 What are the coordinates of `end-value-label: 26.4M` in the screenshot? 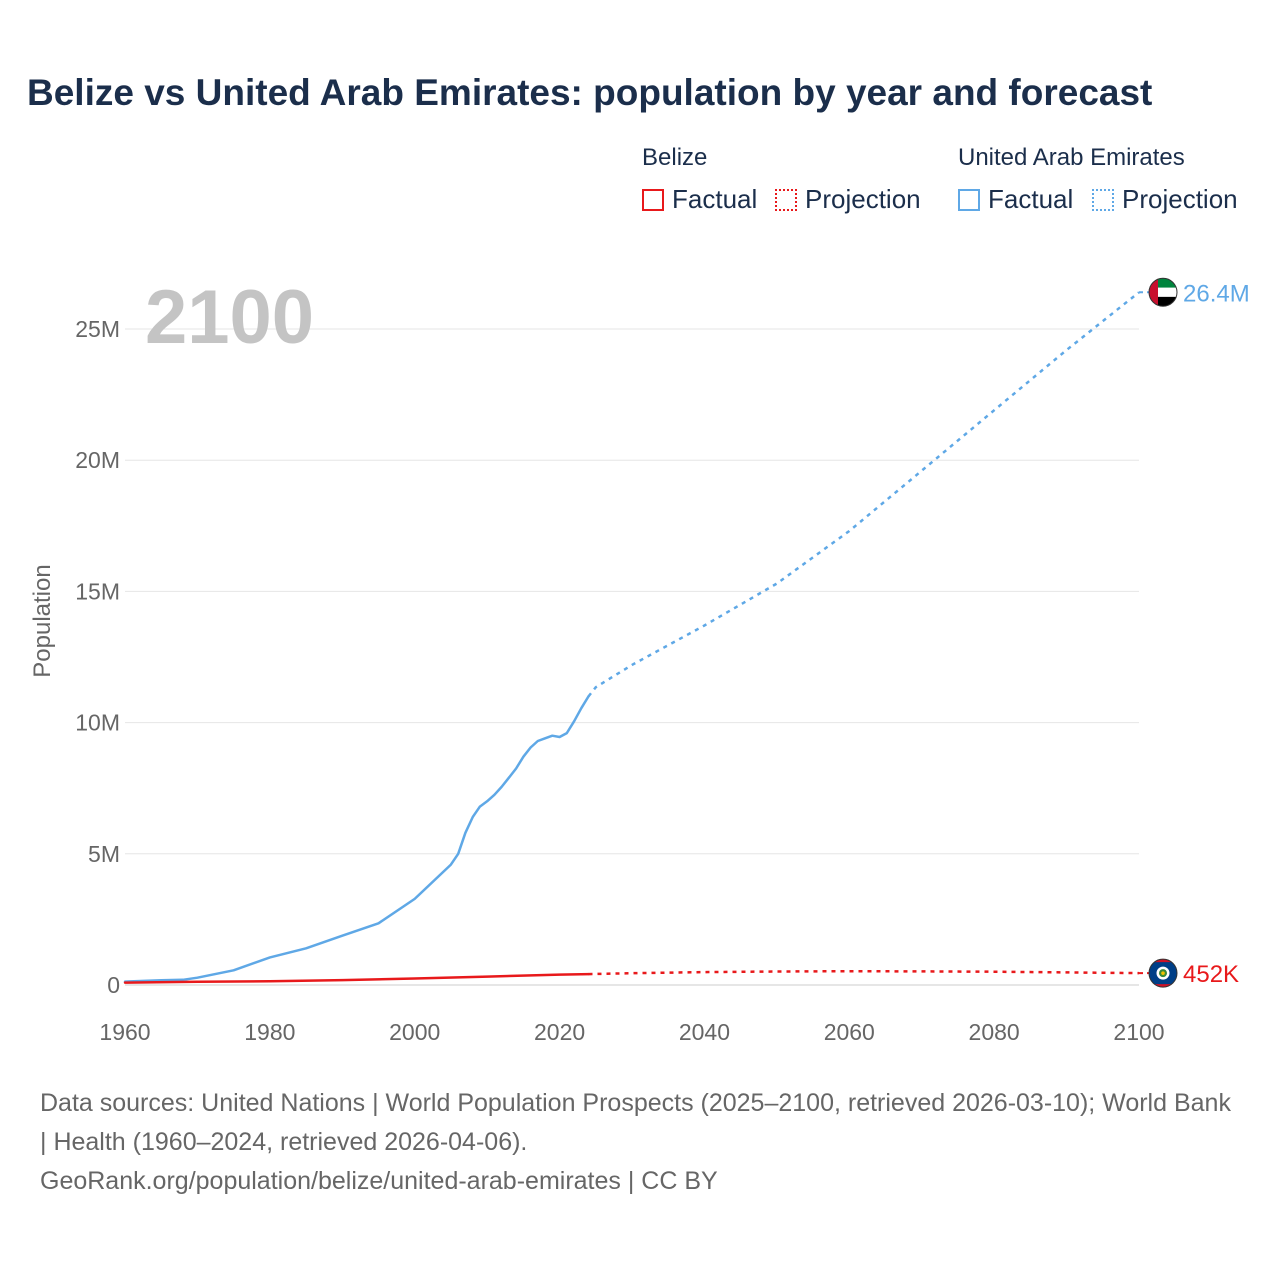 It's located at (1216, 293).